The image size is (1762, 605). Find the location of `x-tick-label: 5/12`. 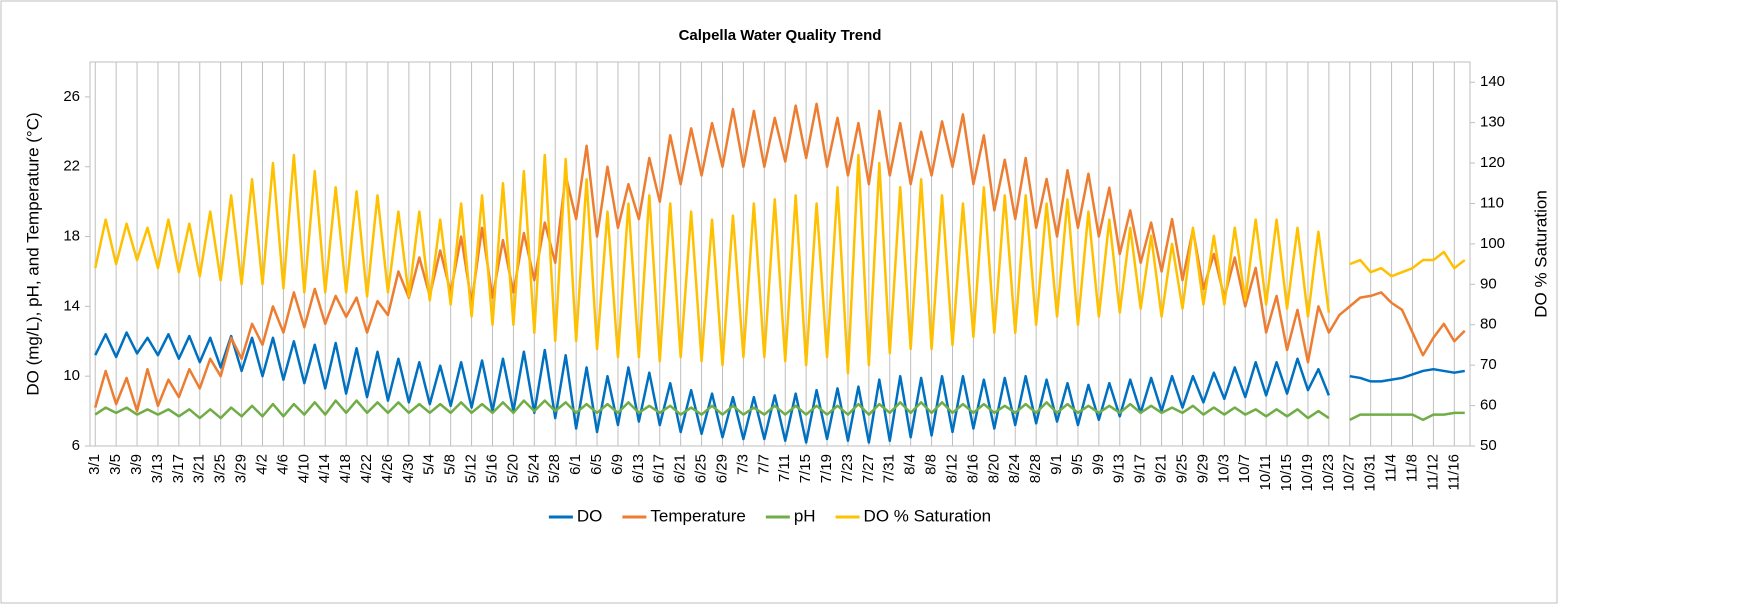

x-tick-label: 5/12 is located at coordinates (471, 468).